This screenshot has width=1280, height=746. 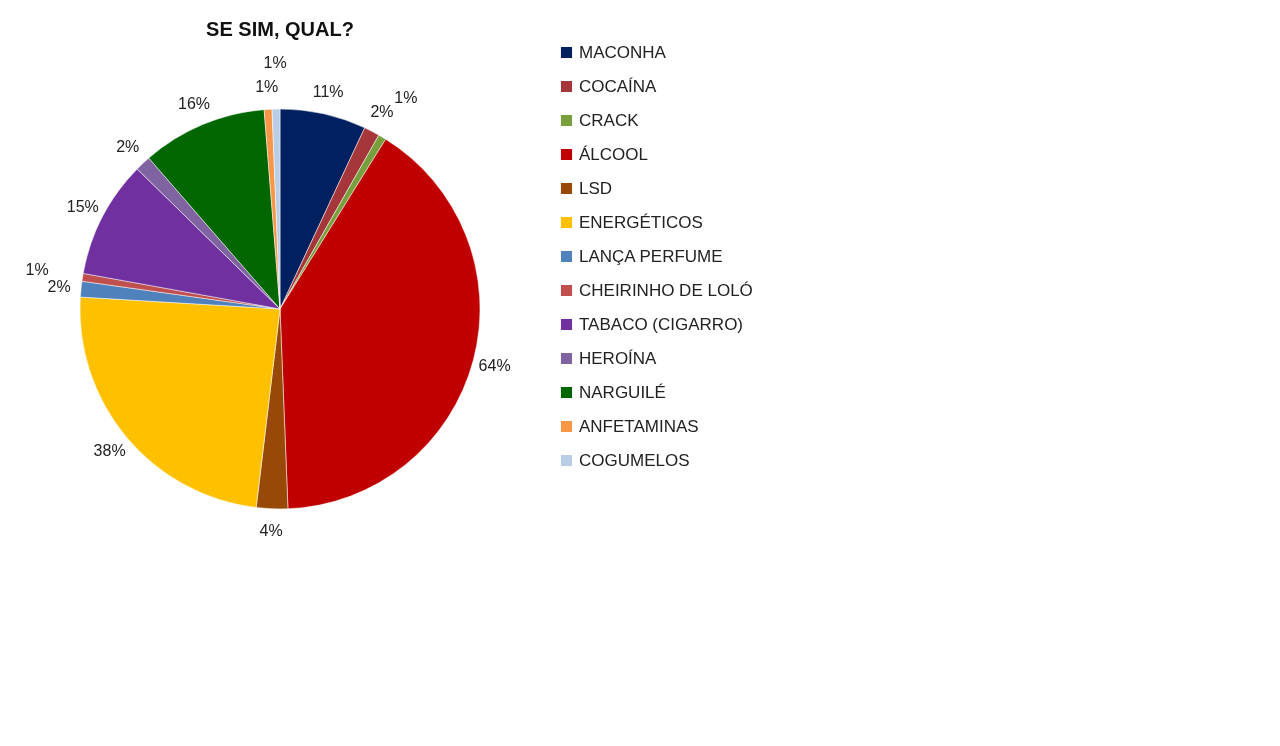 What do you see at coordinates (609, 120) in the screenshot?
I see `legend-label: CRACK` at bounding box center [609, 120].